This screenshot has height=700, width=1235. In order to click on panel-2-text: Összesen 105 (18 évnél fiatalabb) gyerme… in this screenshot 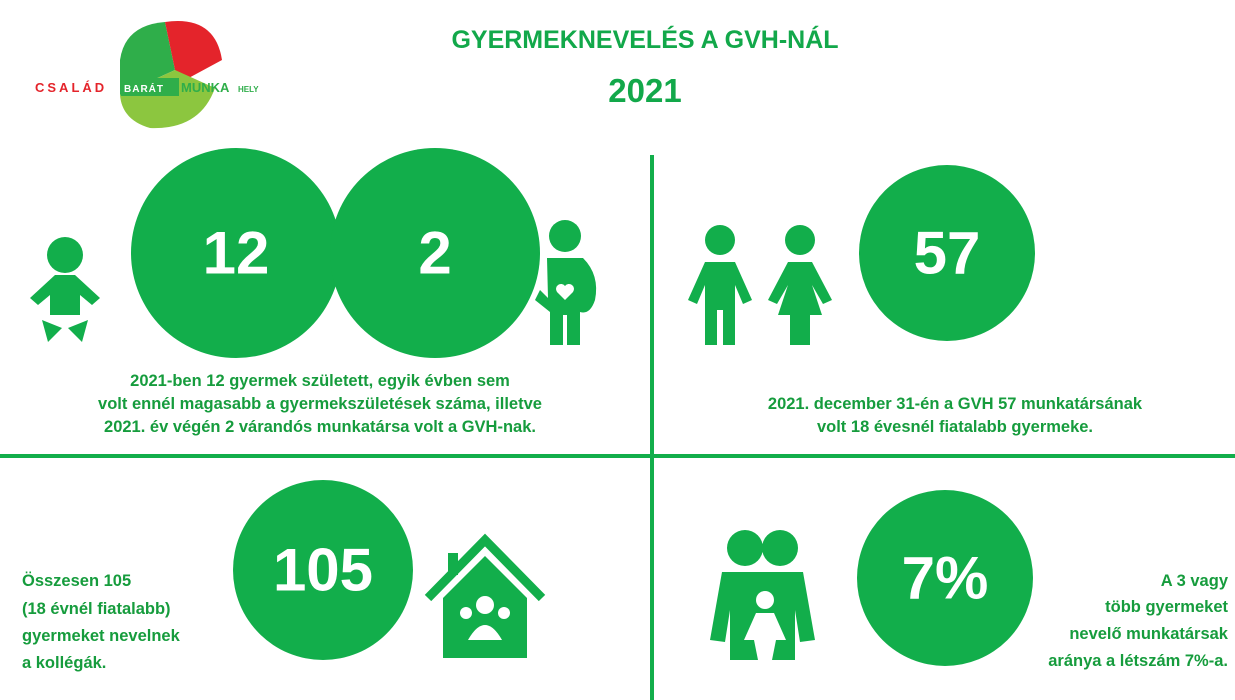, I will do `click(101, 621)`.